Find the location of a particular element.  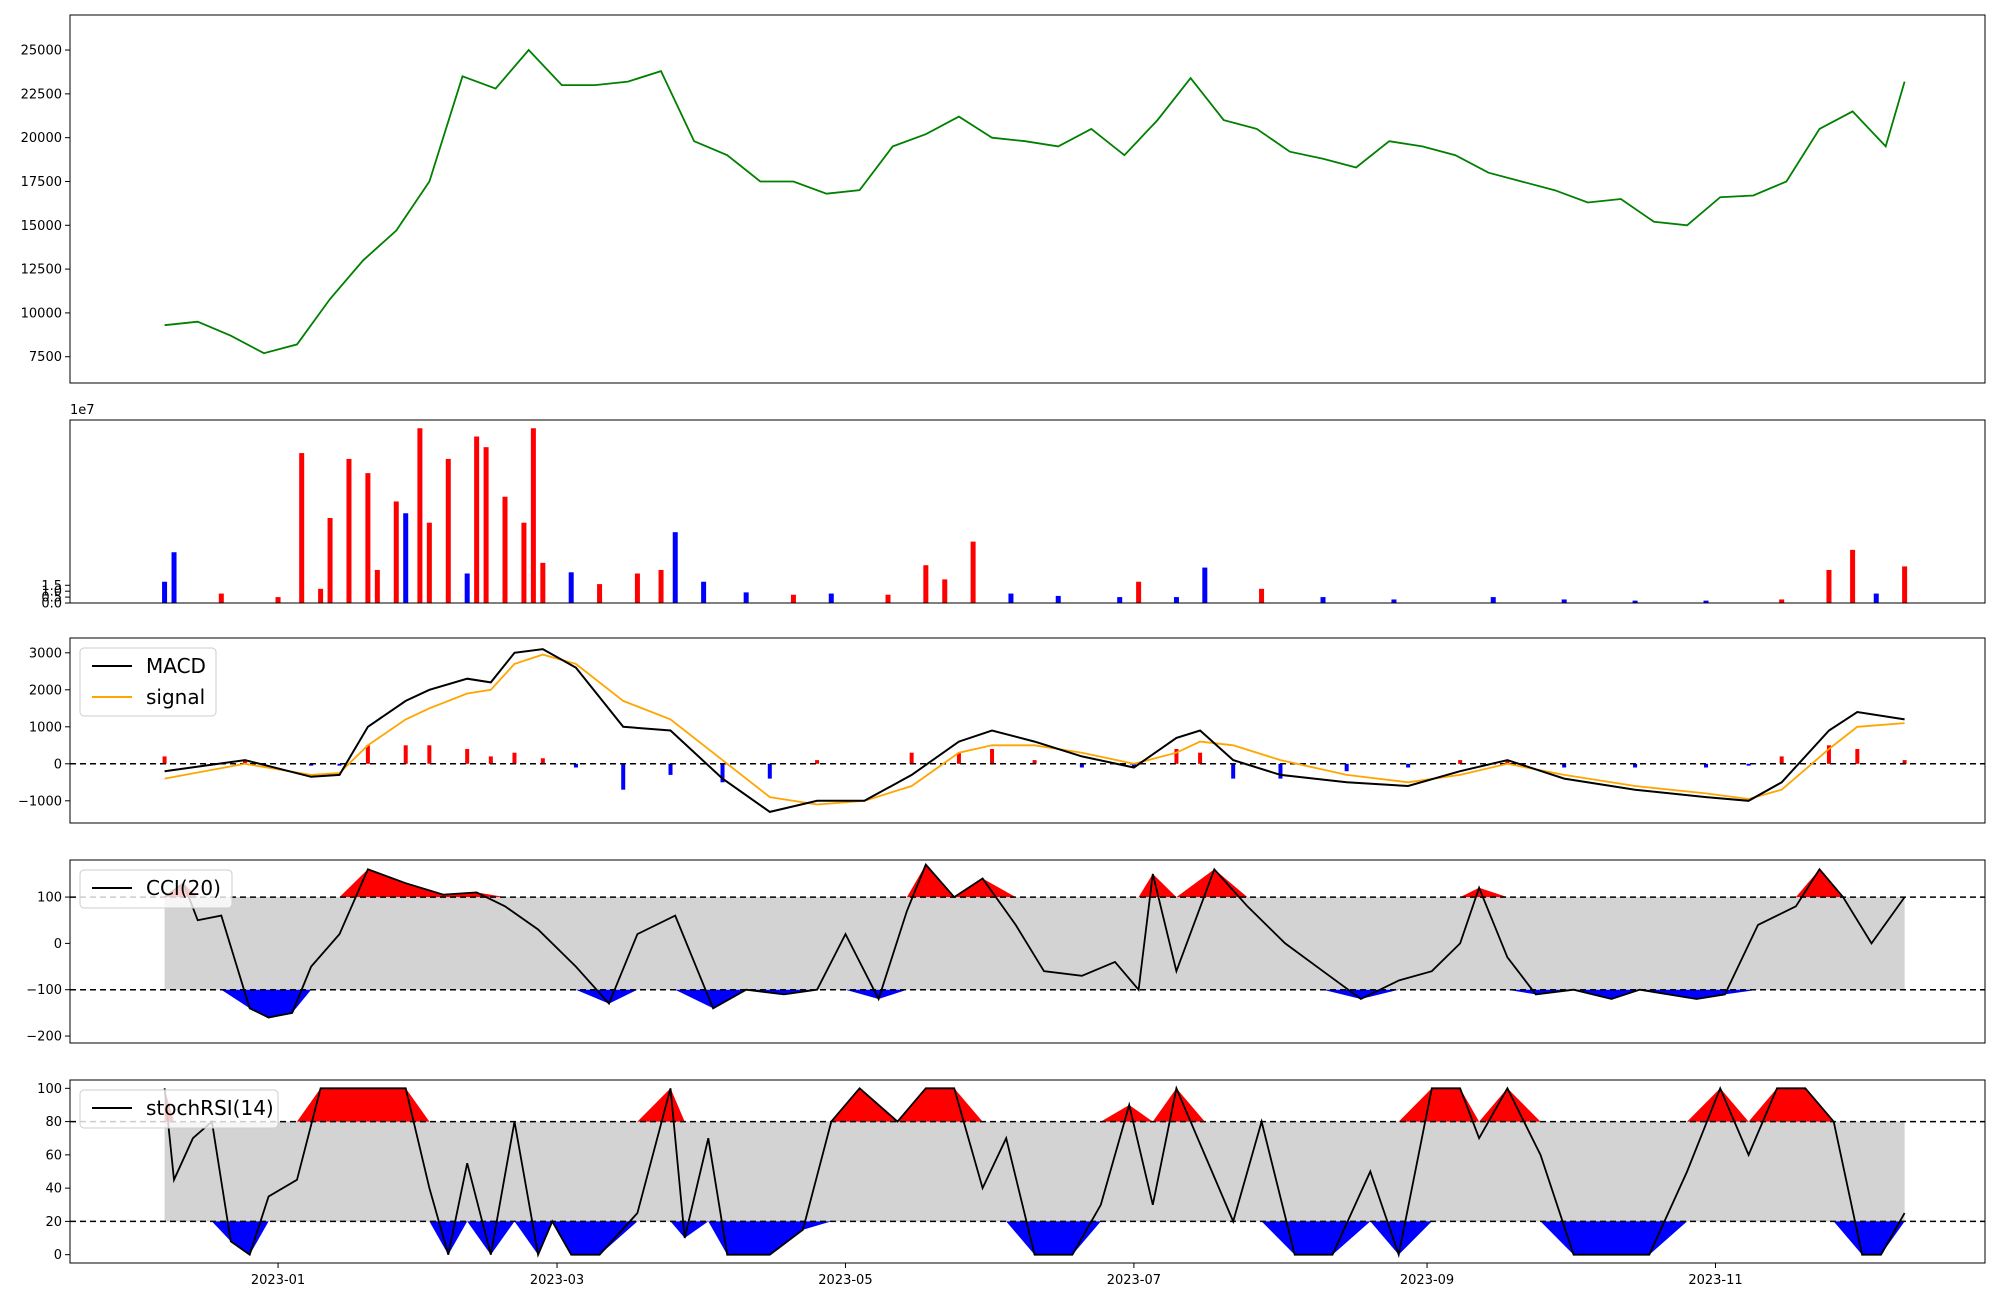

stochrsi-panel: 100 80 60 40 20 0 stochRSI(14) is located at coordinates (1011, 1171).